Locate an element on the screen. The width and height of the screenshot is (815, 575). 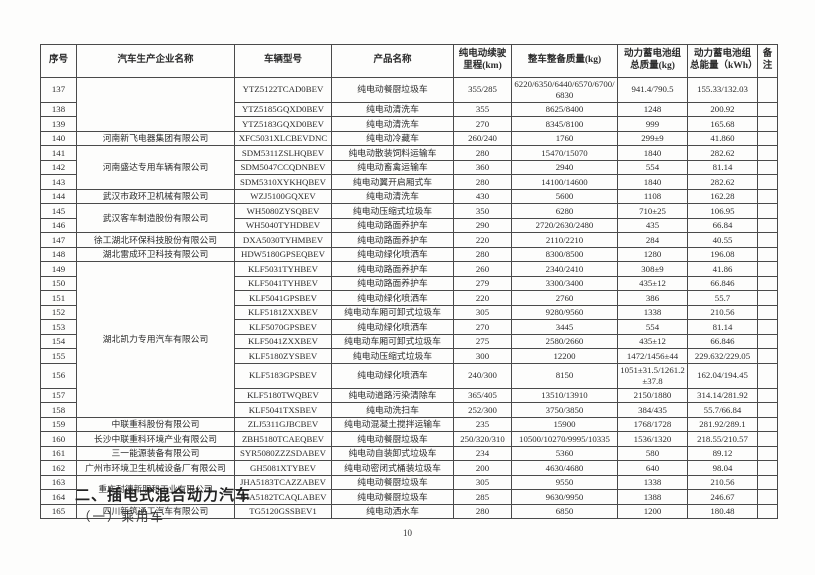
battery-energy-cell: 229.632/229.05 is located at coordinates (722, 356).